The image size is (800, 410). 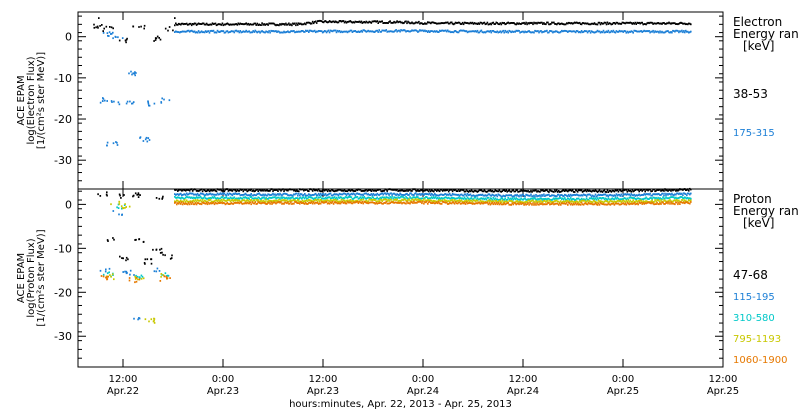 I want to click on legend-title-line: Proton, so click(x=752, y=199).